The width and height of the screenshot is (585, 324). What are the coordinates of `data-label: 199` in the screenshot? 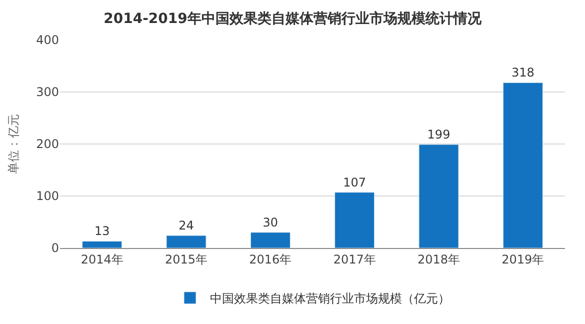 It's located at (438, 135).